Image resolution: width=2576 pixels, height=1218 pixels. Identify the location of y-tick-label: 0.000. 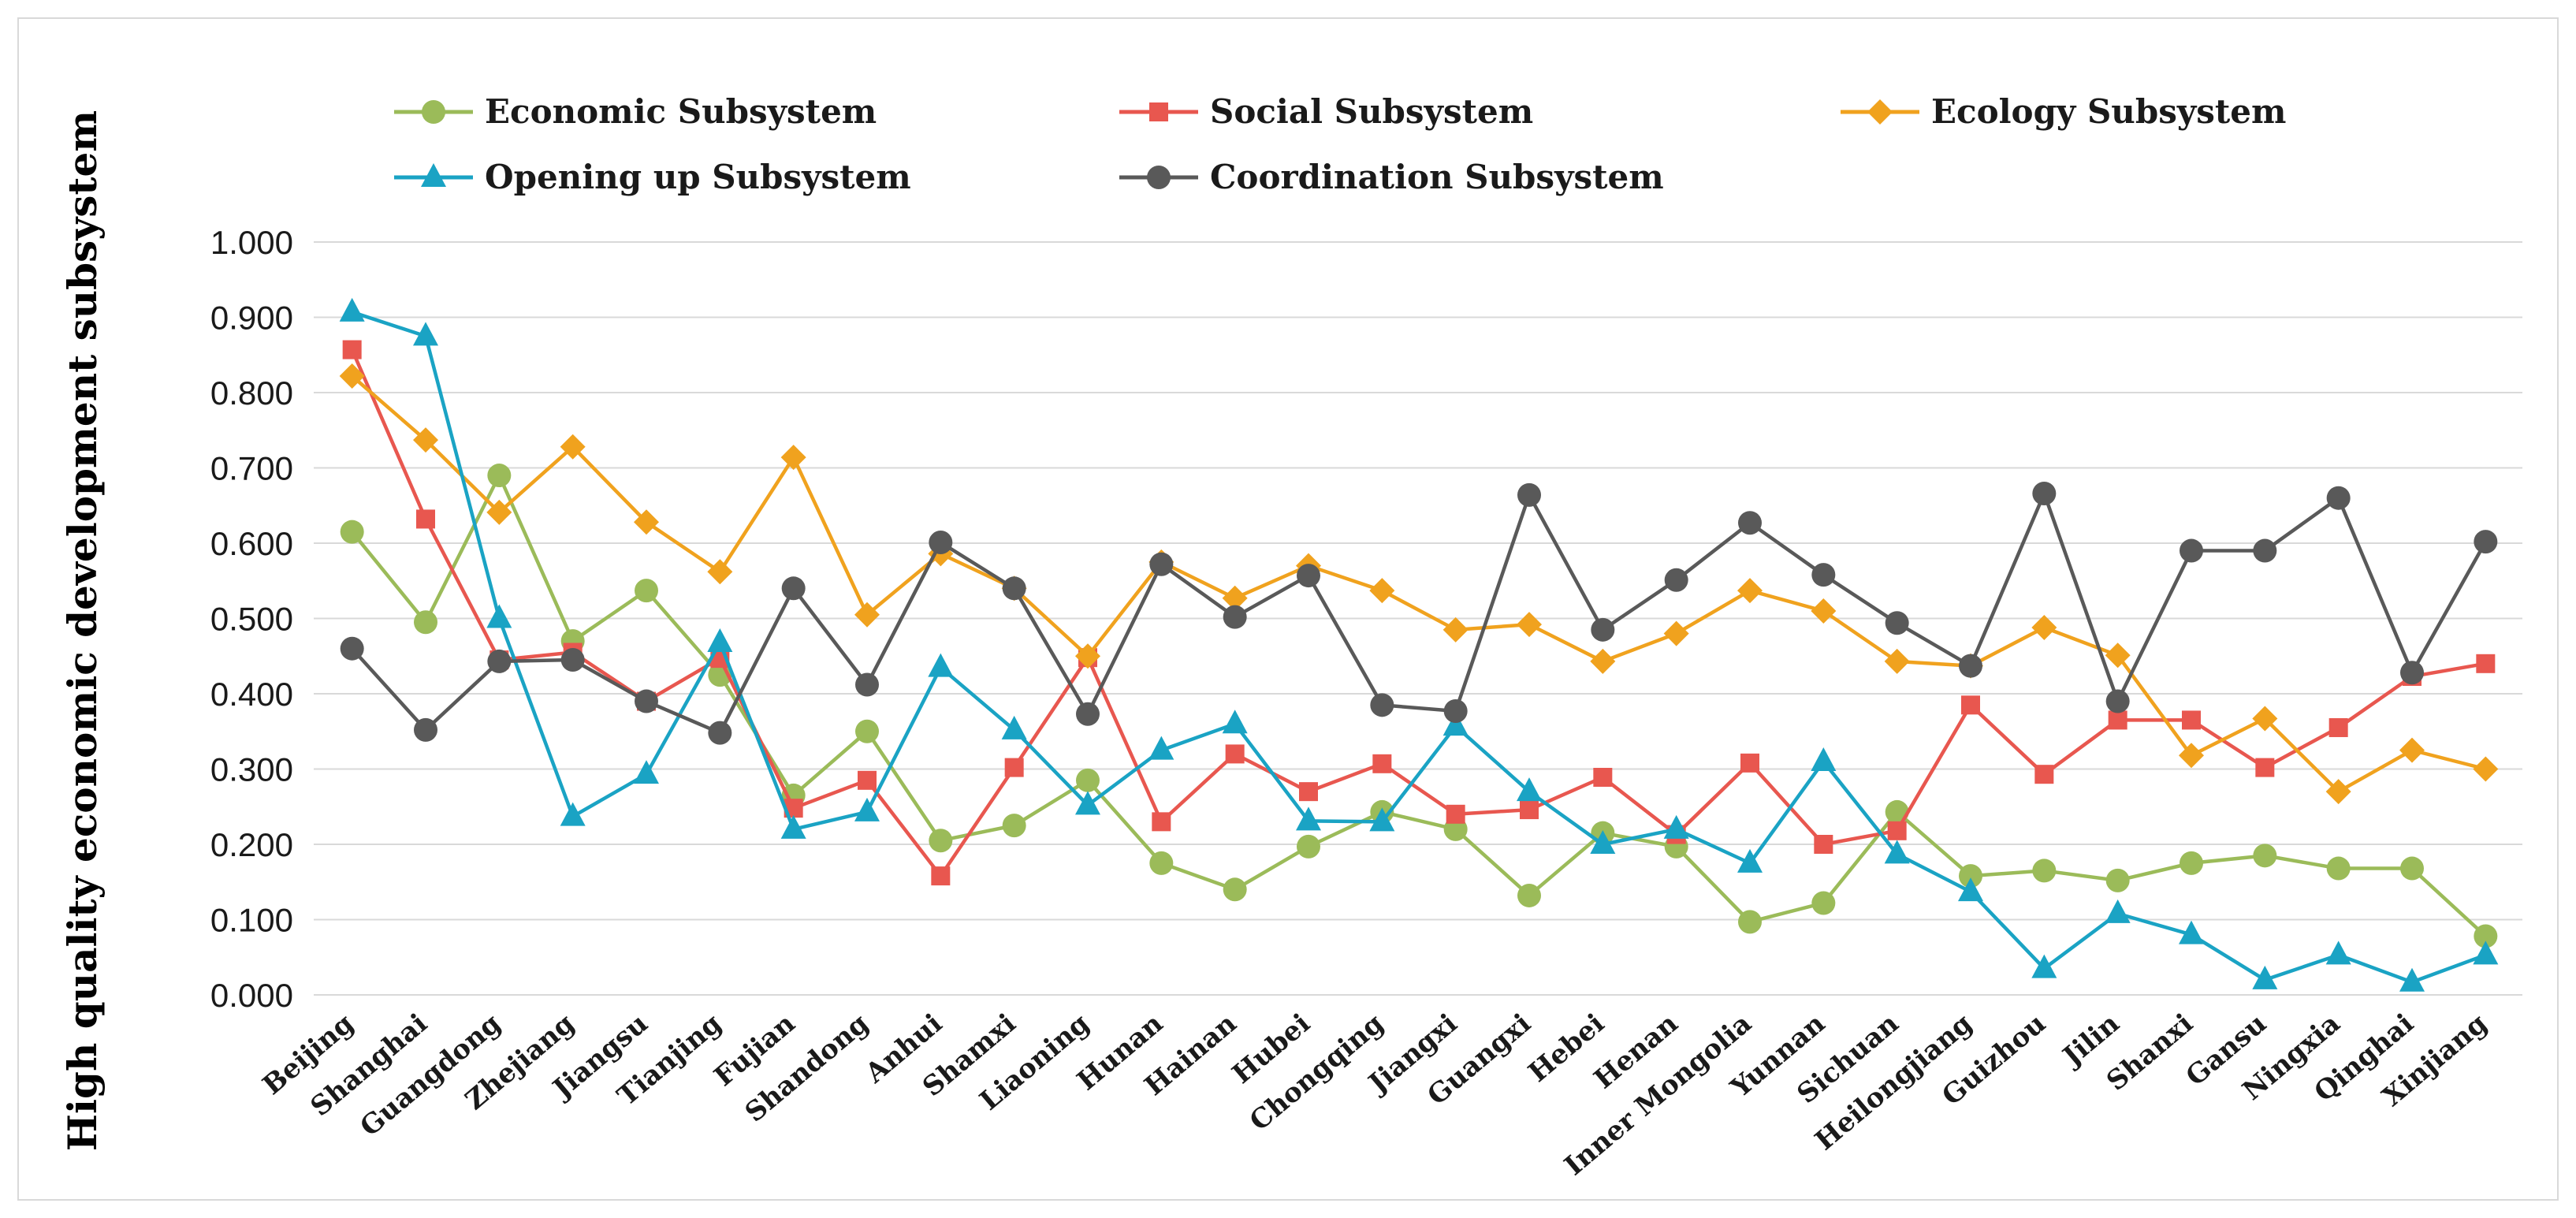
(251, 995).